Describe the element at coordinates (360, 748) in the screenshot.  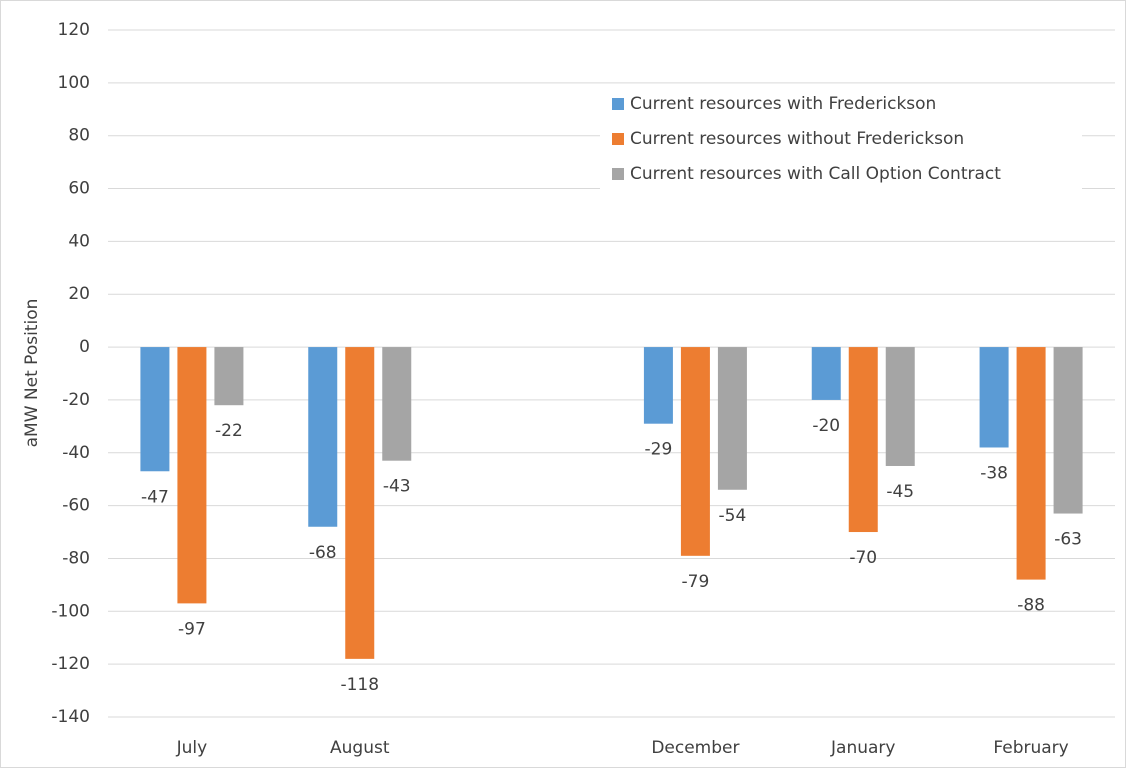
I see `x-tick-label: August` at that location.